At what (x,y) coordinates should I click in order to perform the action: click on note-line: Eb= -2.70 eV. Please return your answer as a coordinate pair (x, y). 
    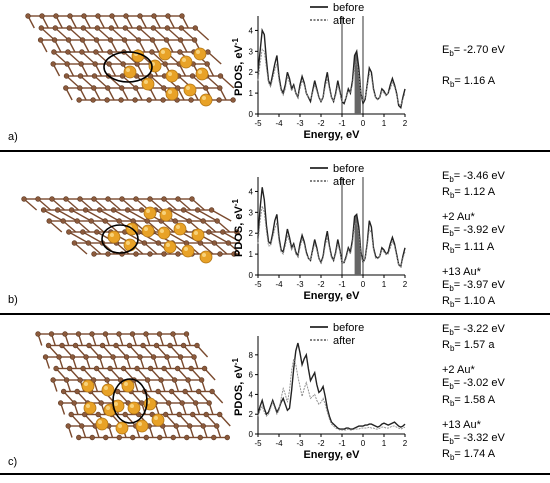
    Looking at the image, I should click on (473, 51).